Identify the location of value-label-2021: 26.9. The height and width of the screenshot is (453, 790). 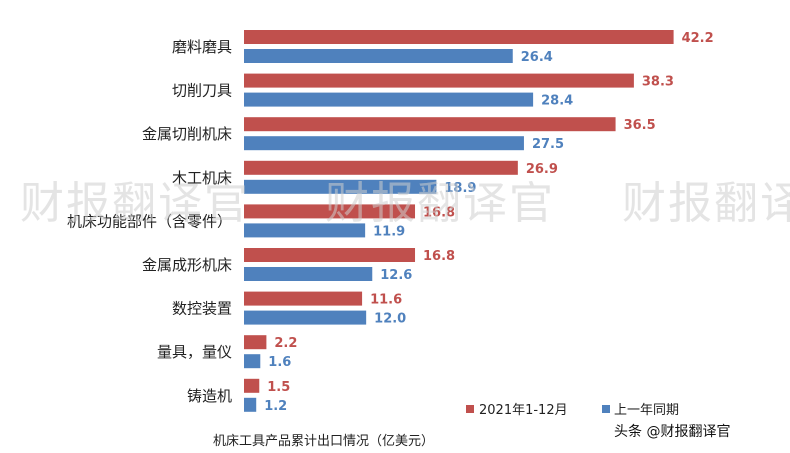
(542, 169).